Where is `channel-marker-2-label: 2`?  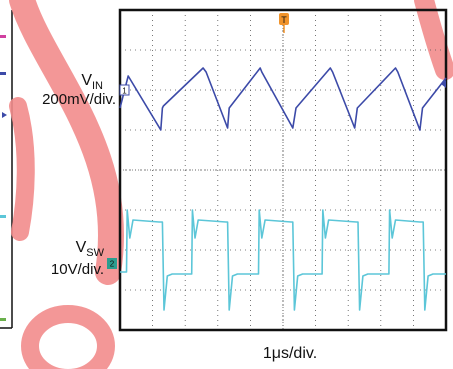 channel-marker-2-label: 2 is located at coordinates (112, 264).